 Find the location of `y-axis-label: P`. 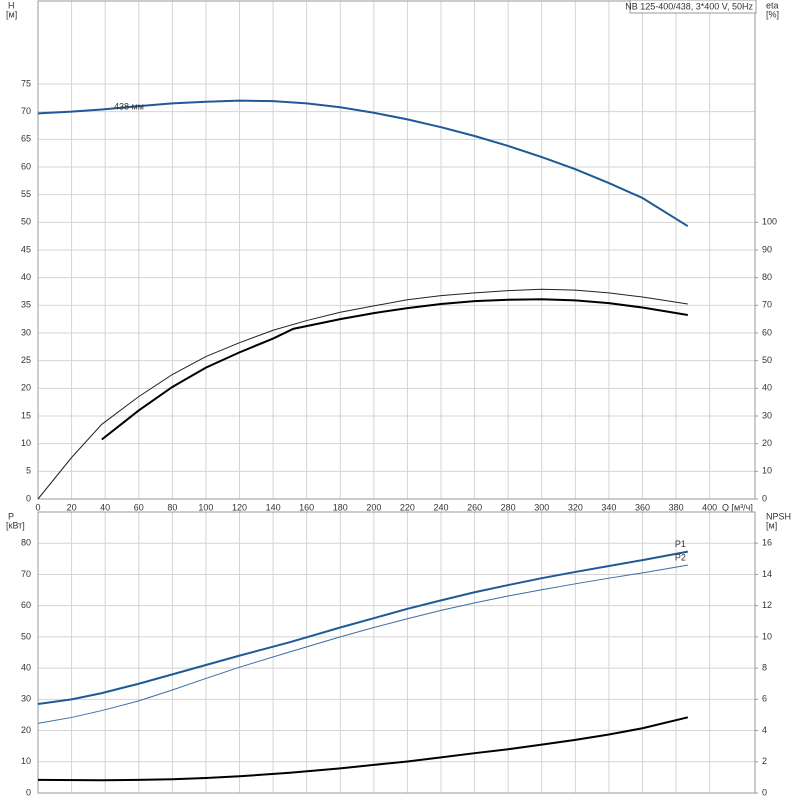

y-axis-label: P is located at coordinates (11, 516).